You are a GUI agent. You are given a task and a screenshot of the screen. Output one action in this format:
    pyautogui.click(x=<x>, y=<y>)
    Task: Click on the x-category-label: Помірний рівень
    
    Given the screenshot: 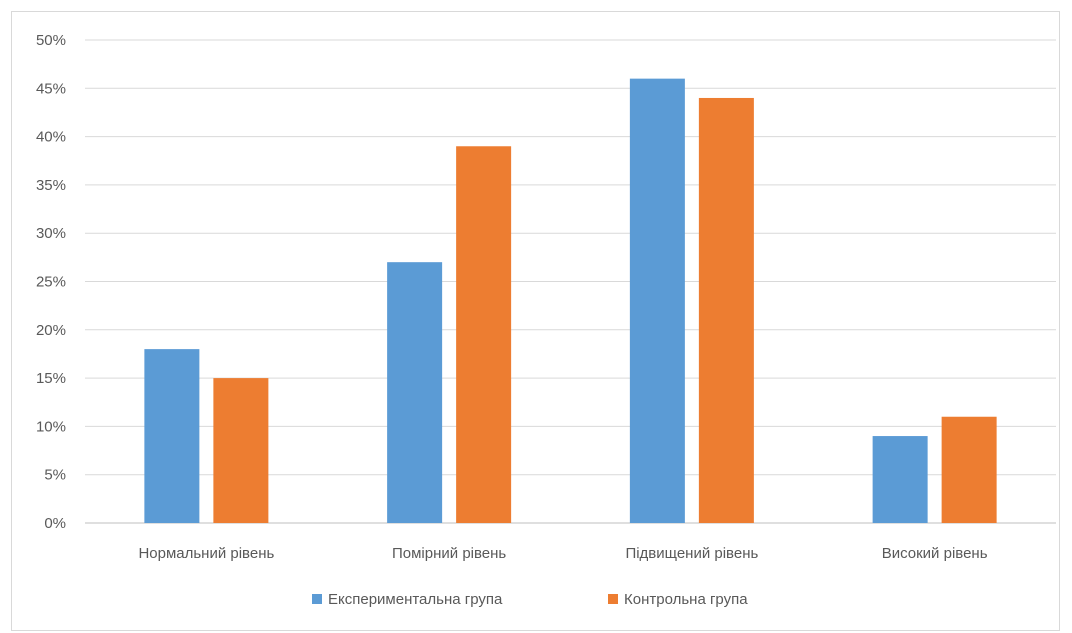 What is the action you would take?
    pyautogui.click(x=449, y=553)
    